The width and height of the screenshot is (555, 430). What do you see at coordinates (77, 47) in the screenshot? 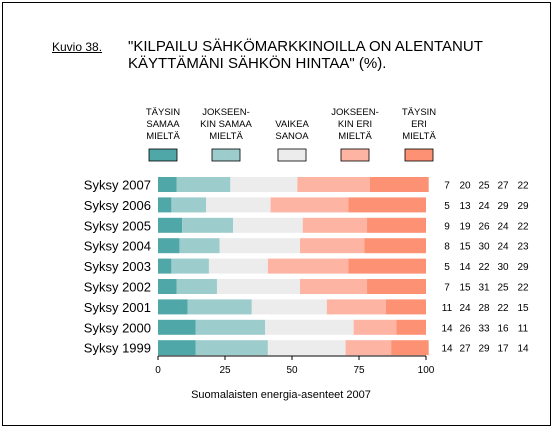
I see `figure-label: Kuvio 38.` at bounding box center [77, 47].